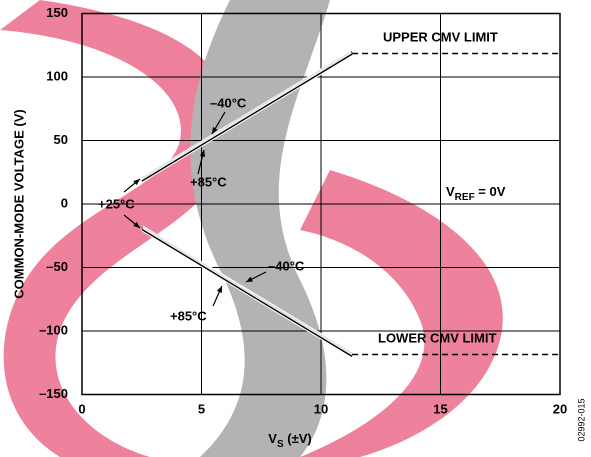 This screenshot has width=591, height=457. Describe the element at coordinates (64, 202) in the screenshot. I see `y-tick-label: 0` at that location.